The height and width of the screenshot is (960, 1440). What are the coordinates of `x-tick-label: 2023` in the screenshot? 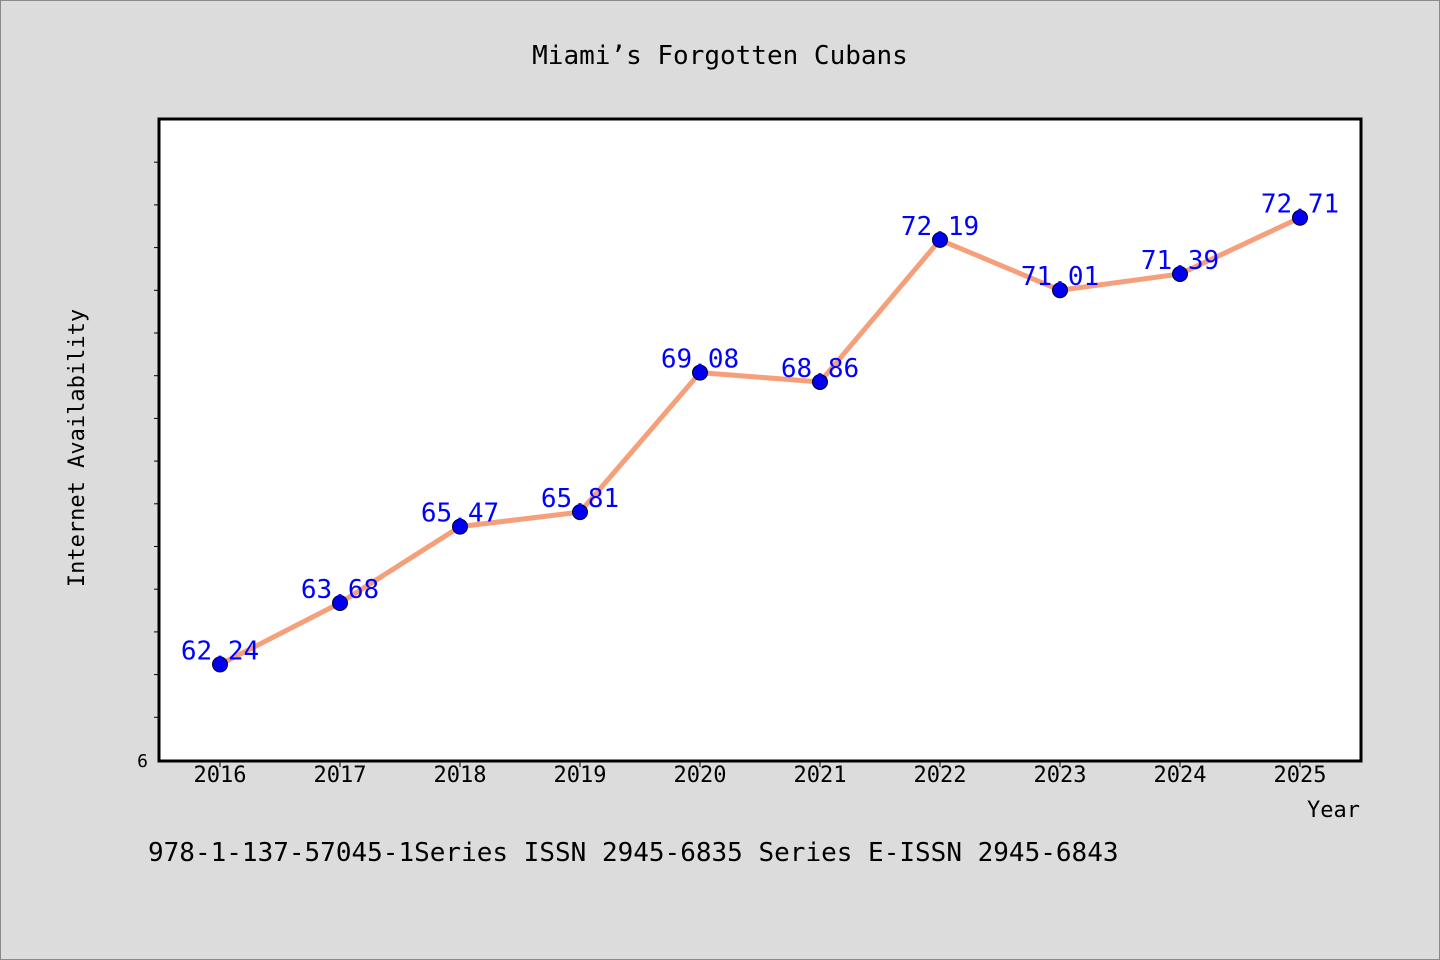 It's located at (1060, 775).